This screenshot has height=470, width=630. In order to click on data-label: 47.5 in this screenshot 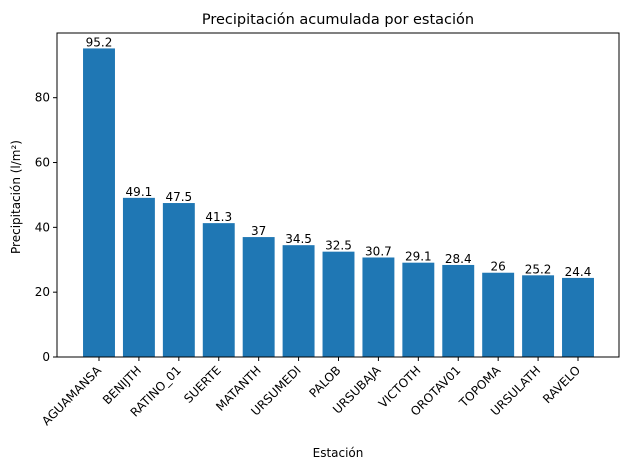, I will do `click(178, 197)`.